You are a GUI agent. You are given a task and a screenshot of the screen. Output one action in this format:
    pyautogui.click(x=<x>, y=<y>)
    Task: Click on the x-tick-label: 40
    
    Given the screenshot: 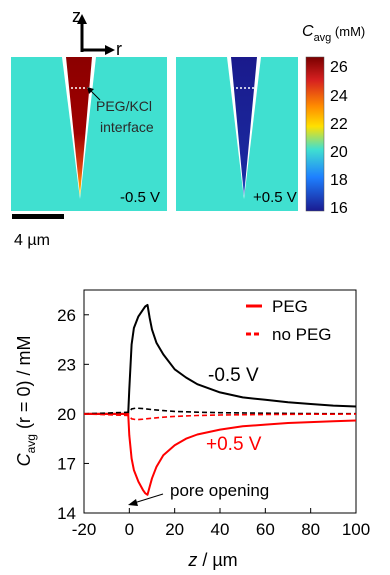 What is the action you would take?
    pyautogui.click(x=220, y=529)
    